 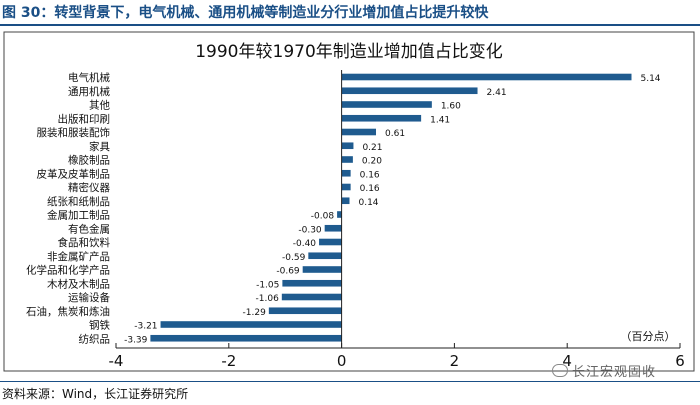 What do you see at coordinates (245, 13) in the screenshot?
I see `figure-label: 图 30：转型背景下，电气机械、通用机械等制造业分行业增加值占比提升较快` at bounding box center [245, 13].